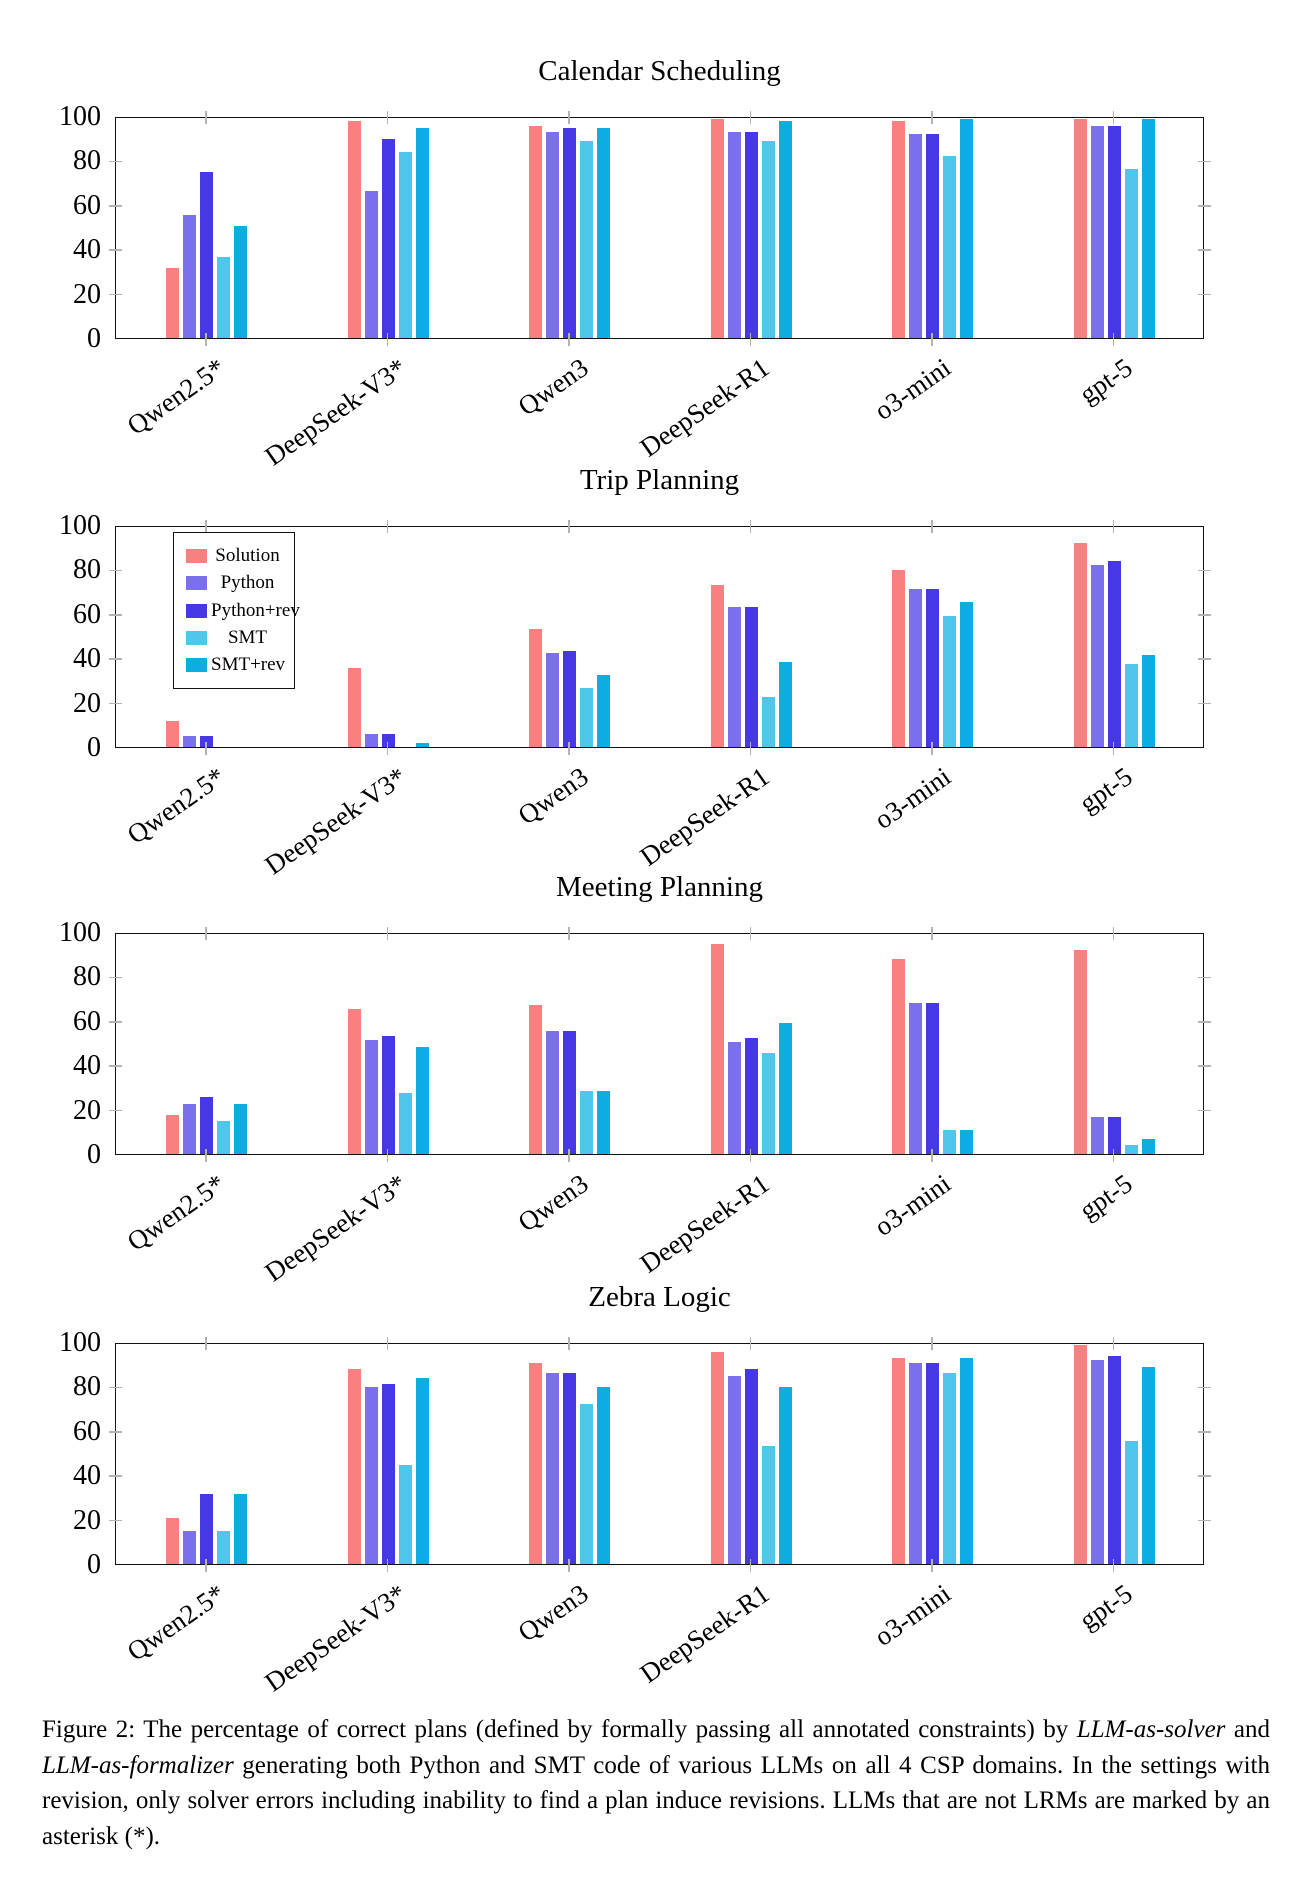 Image resolution: width=1305 pixels, height=1877 pixels. I want to click on plot-area, so click(659, 228).